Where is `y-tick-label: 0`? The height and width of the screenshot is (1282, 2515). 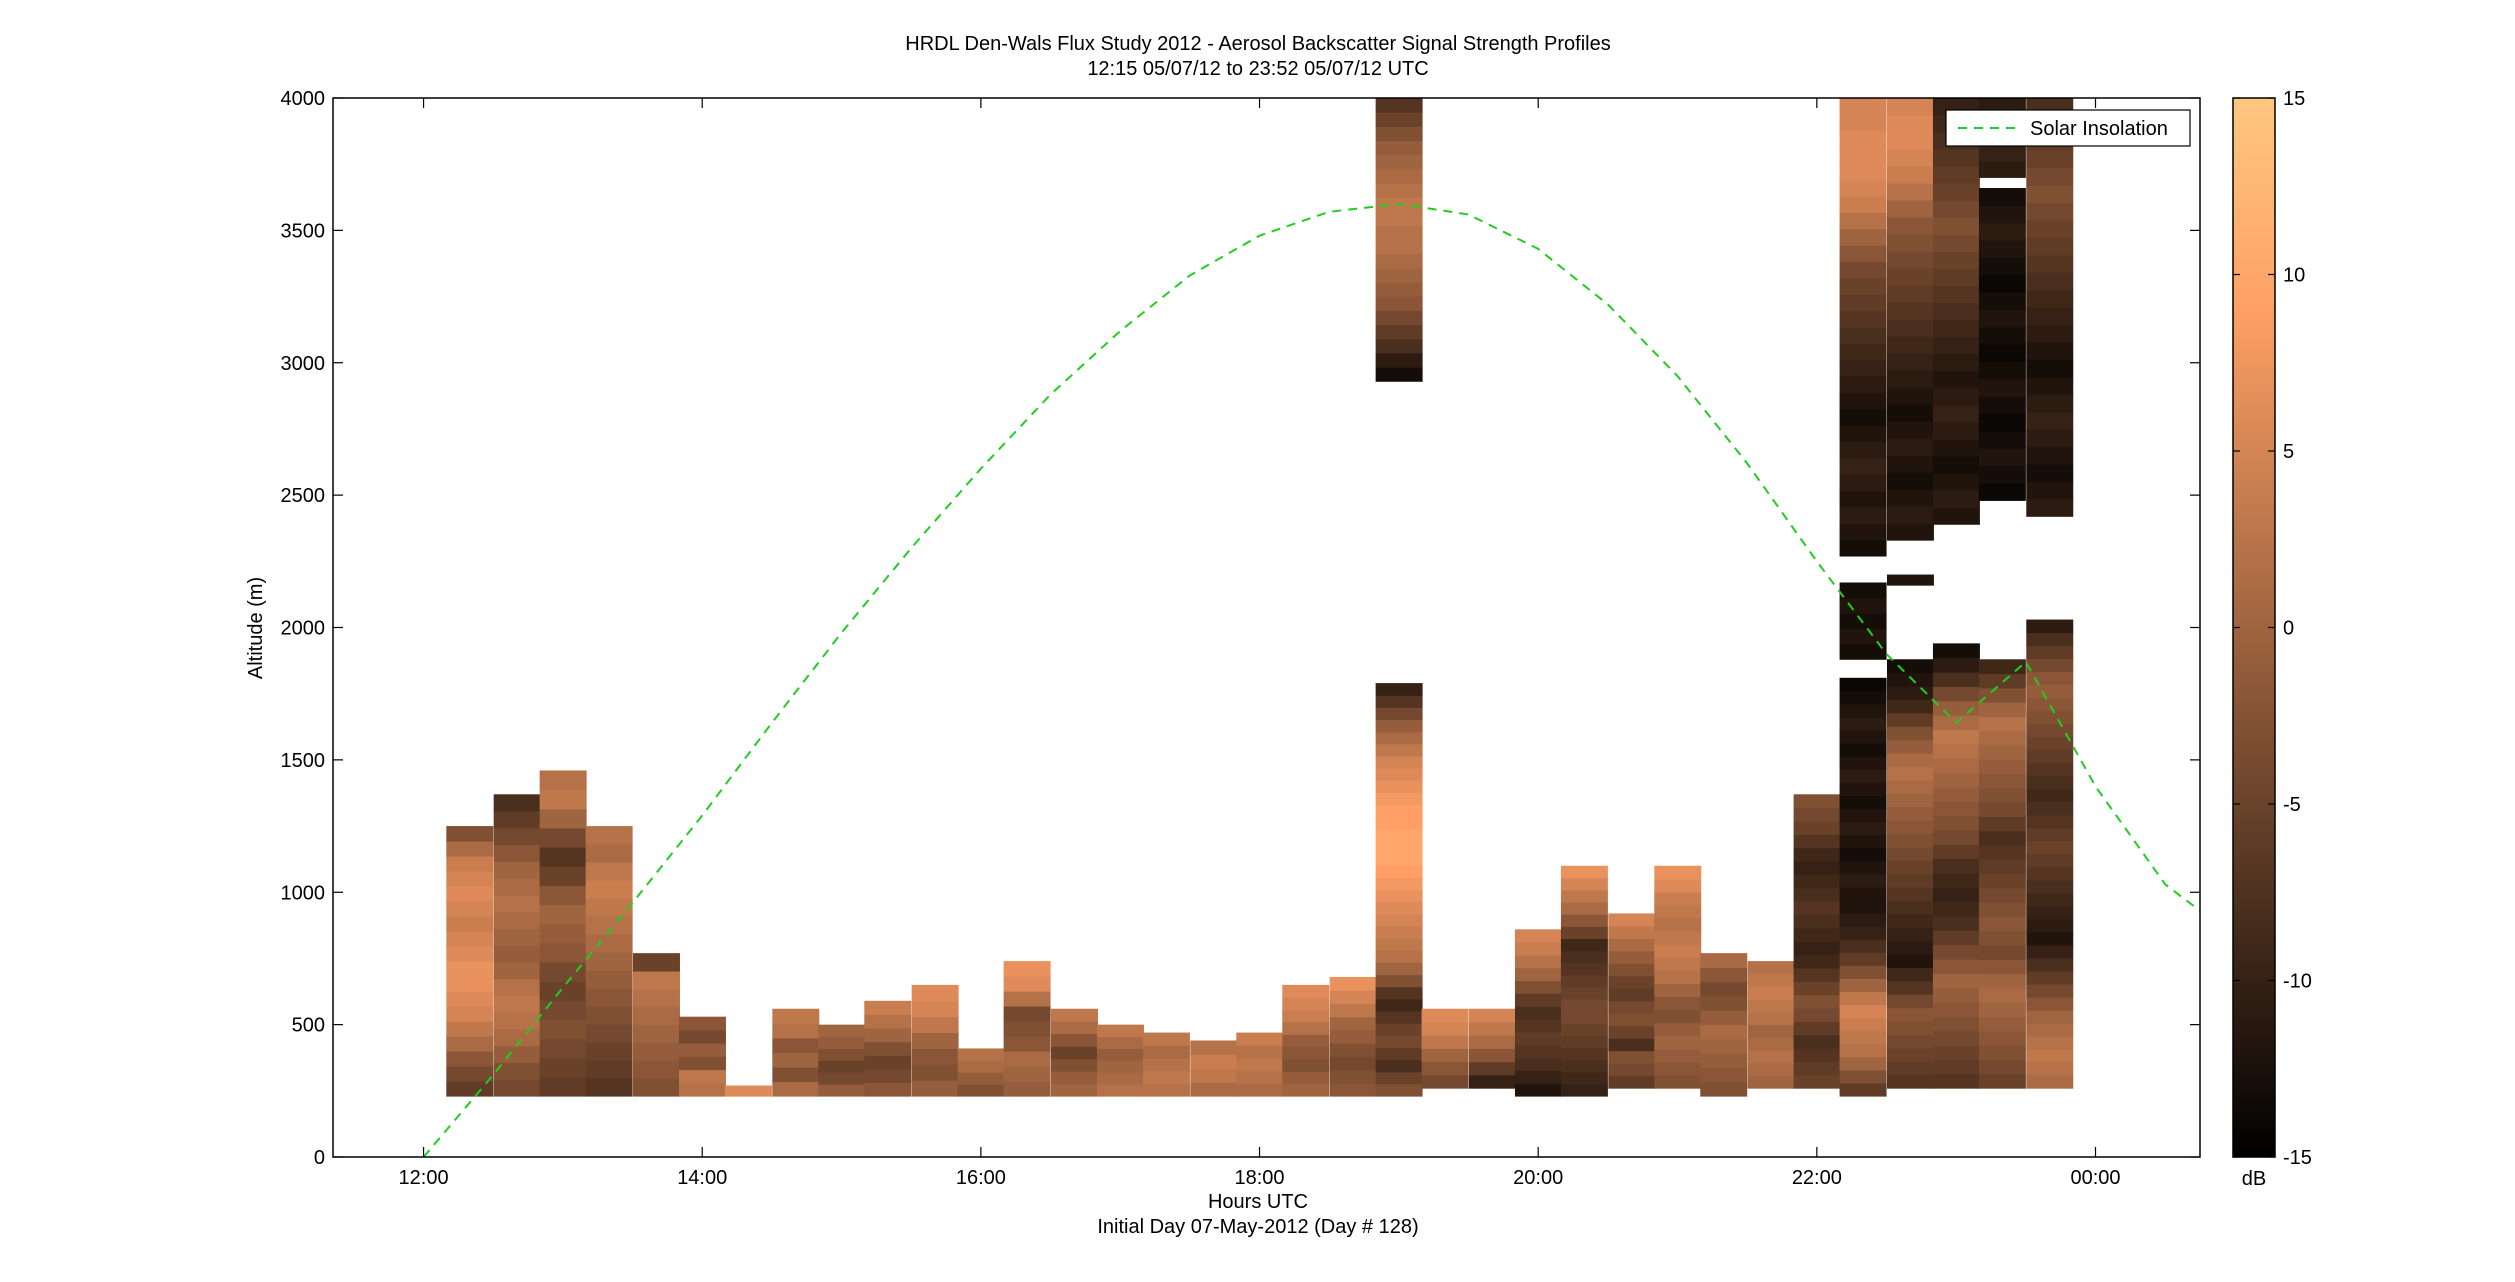
y-tick-label: 0 is located at coordinates (319, 1158).